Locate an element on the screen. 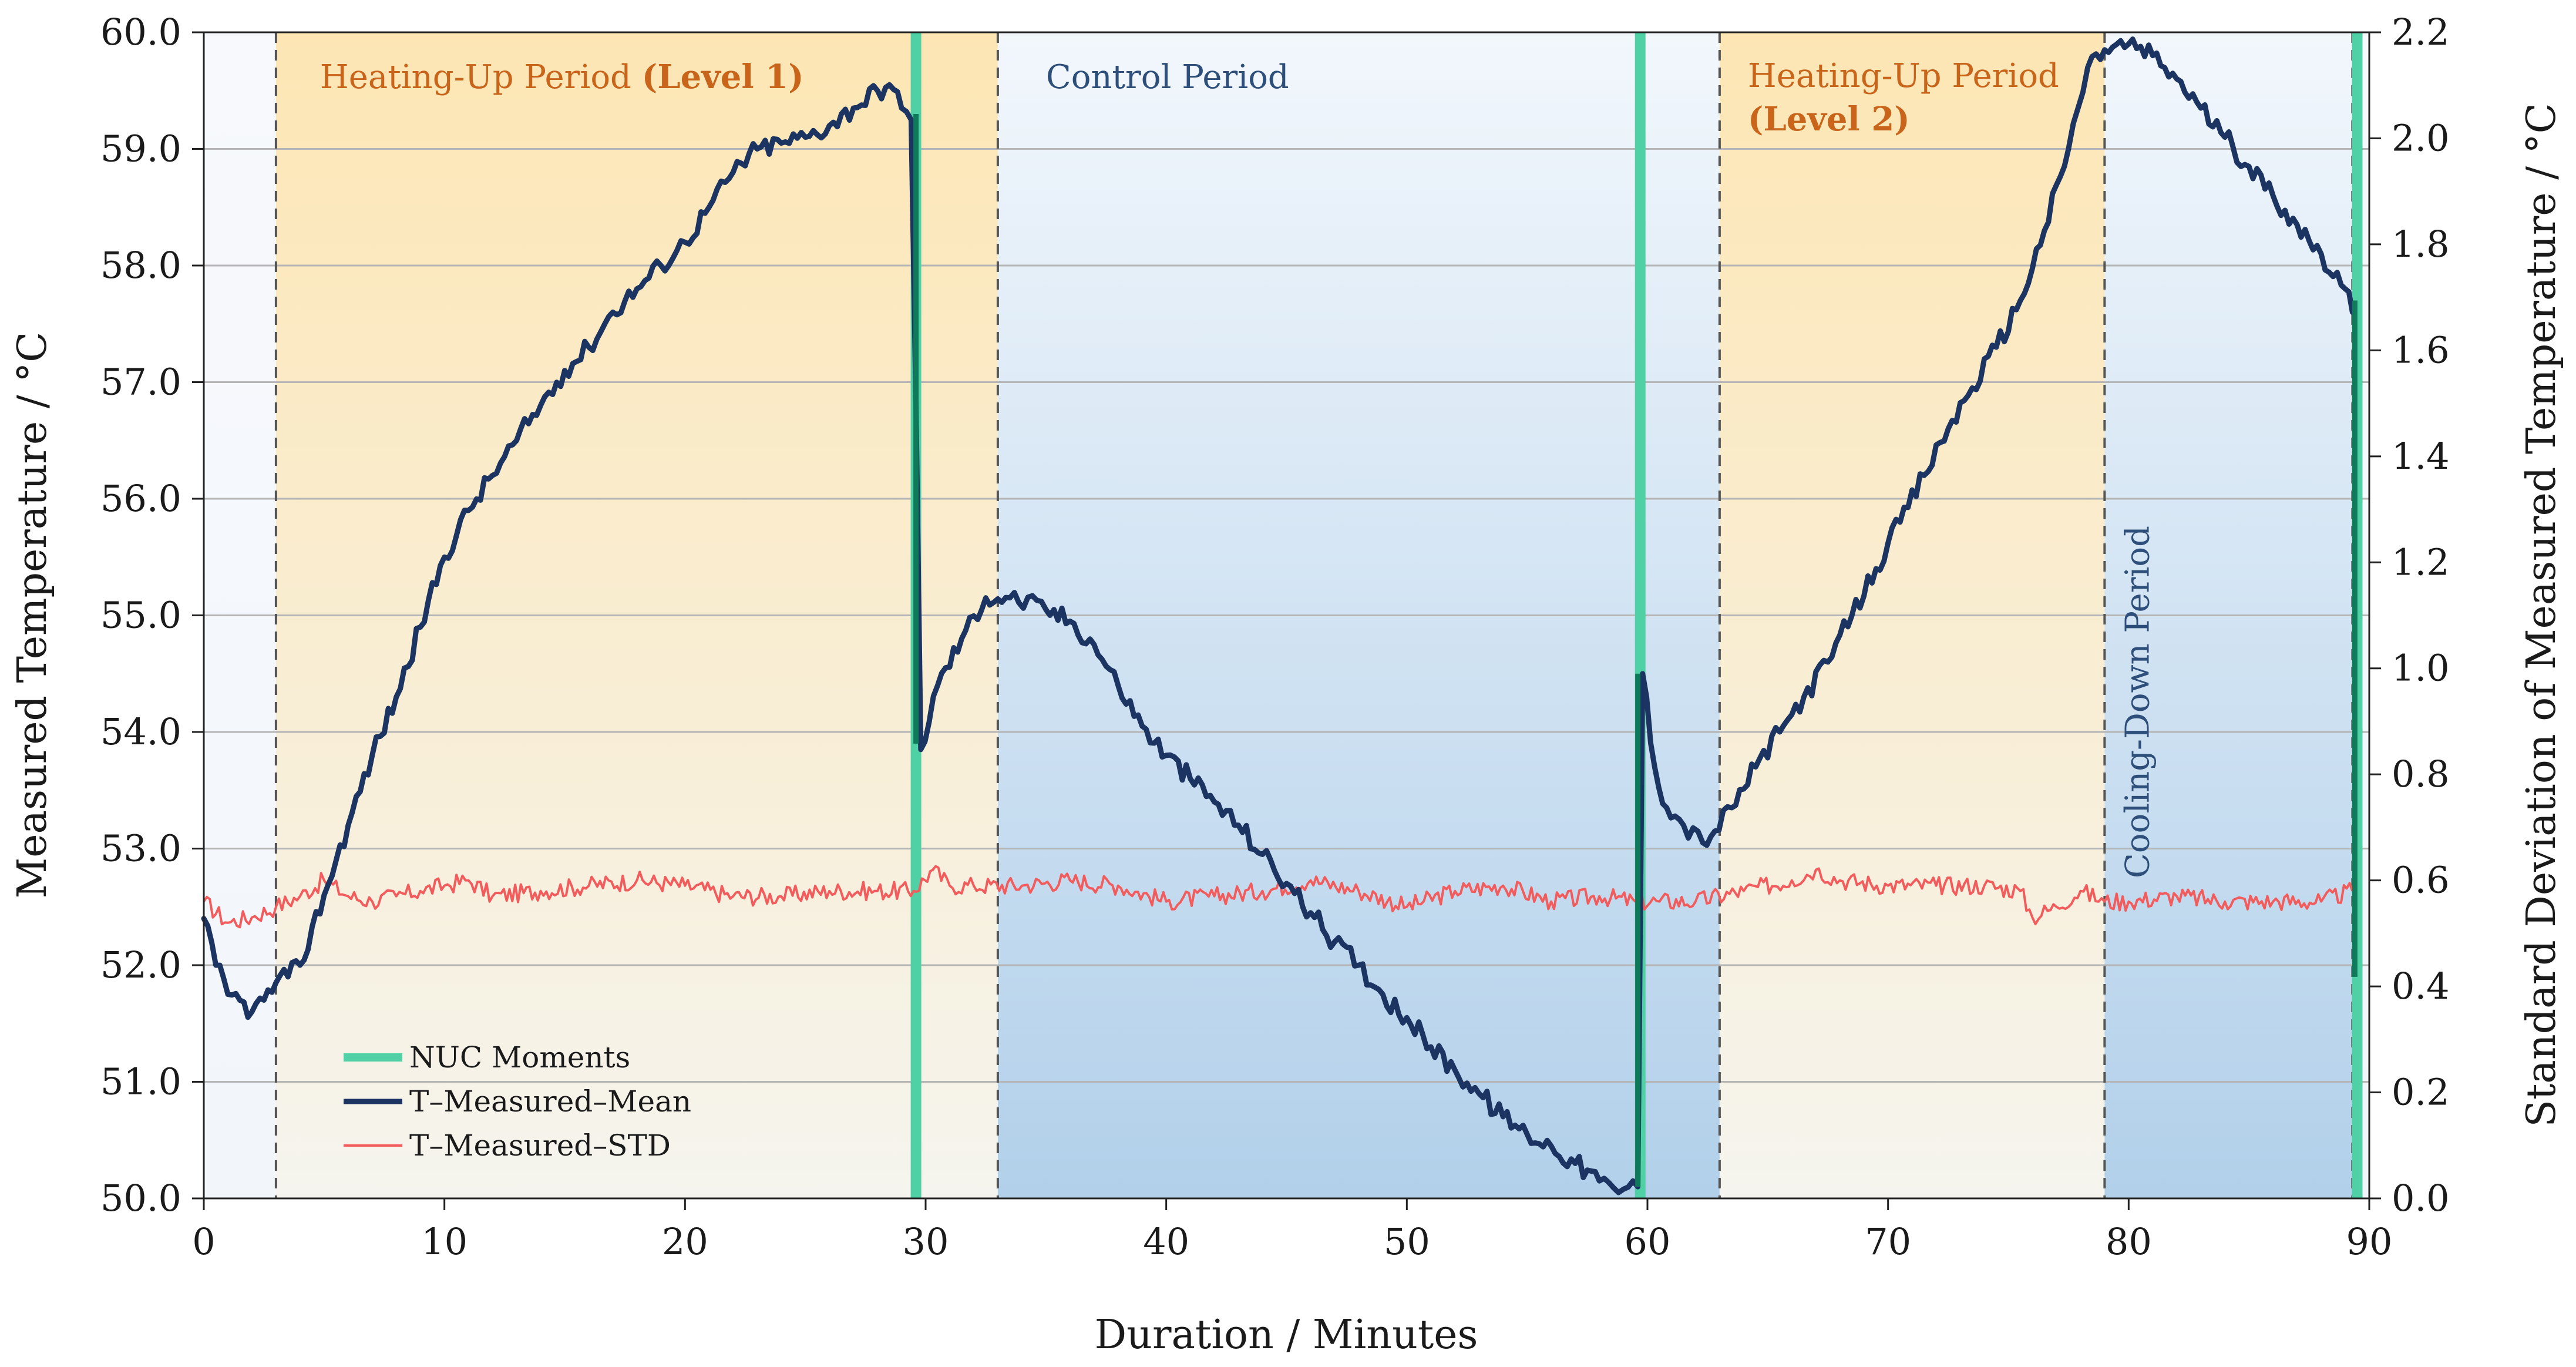 This screenshot has width=2576, height=1367. x-tick-label-40: 40 is located at coordinates (1166, 1242).